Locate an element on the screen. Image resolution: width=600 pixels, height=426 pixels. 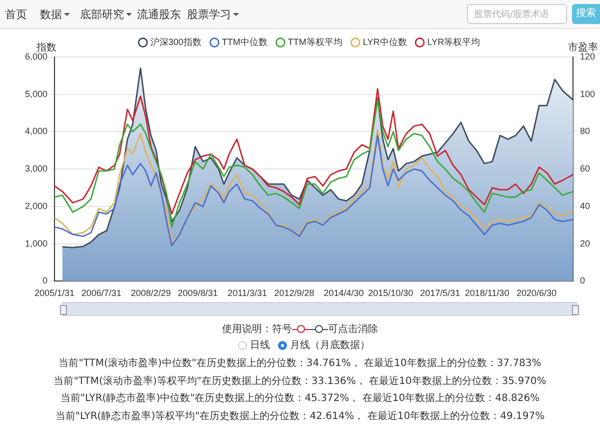
text: 底部研究 is located at coordinates (102, 14).